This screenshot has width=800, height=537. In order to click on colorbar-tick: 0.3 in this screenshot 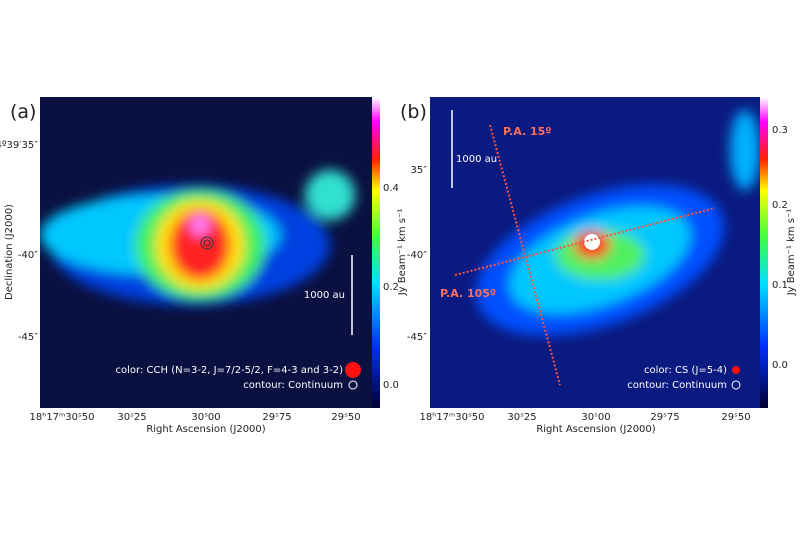, I will do `click(780, 130)`.